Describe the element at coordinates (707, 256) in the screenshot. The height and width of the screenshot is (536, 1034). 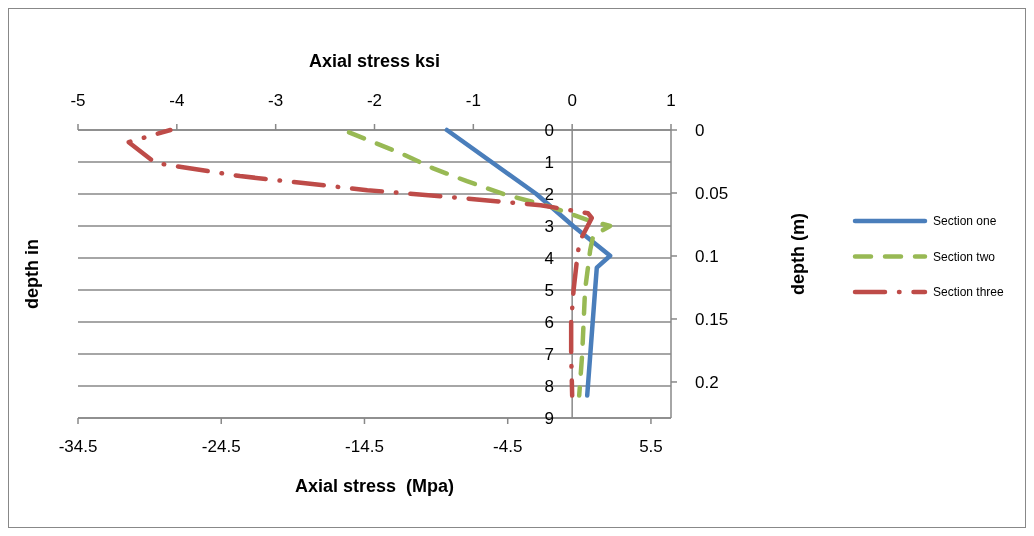
I see `y2-tick-label: 0.1` at that location.